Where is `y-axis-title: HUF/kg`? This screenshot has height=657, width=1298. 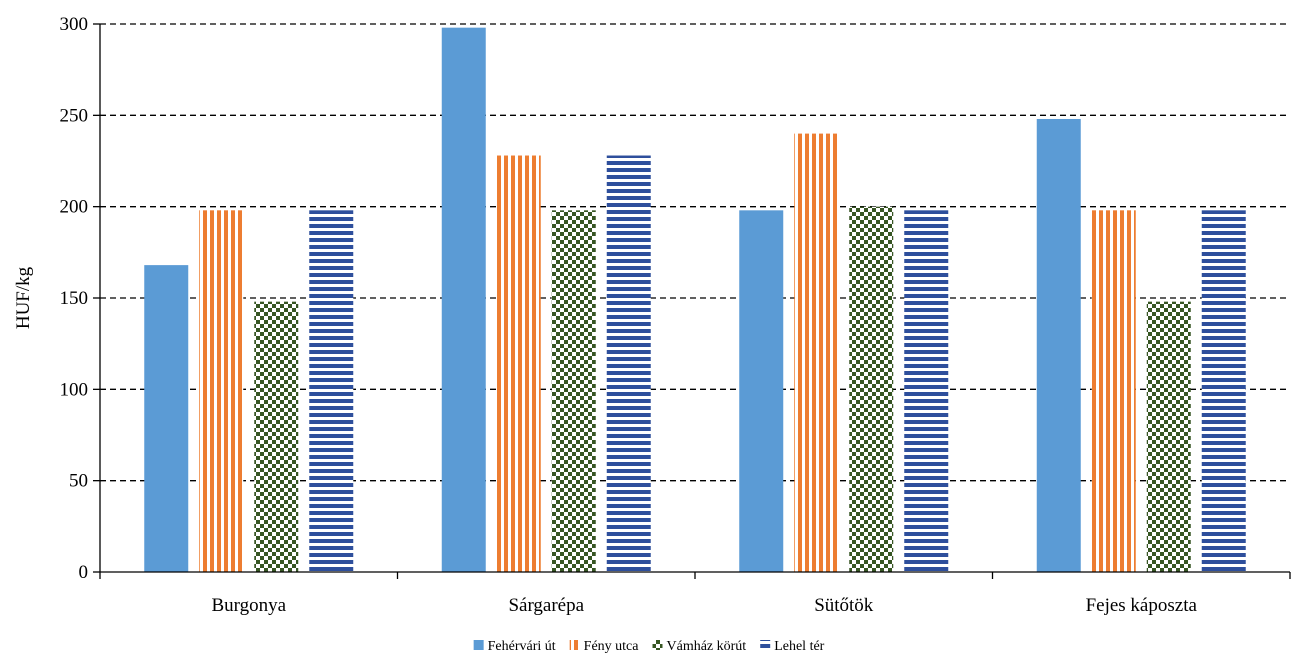
y-axis-title: HUF/kg is located at coordinates (23, 297).